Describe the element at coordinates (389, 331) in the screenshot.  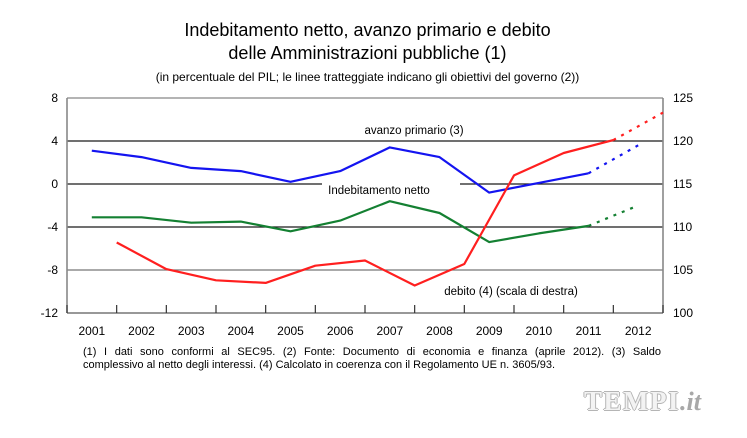
I see `x-tick-label: 2007` at that location.